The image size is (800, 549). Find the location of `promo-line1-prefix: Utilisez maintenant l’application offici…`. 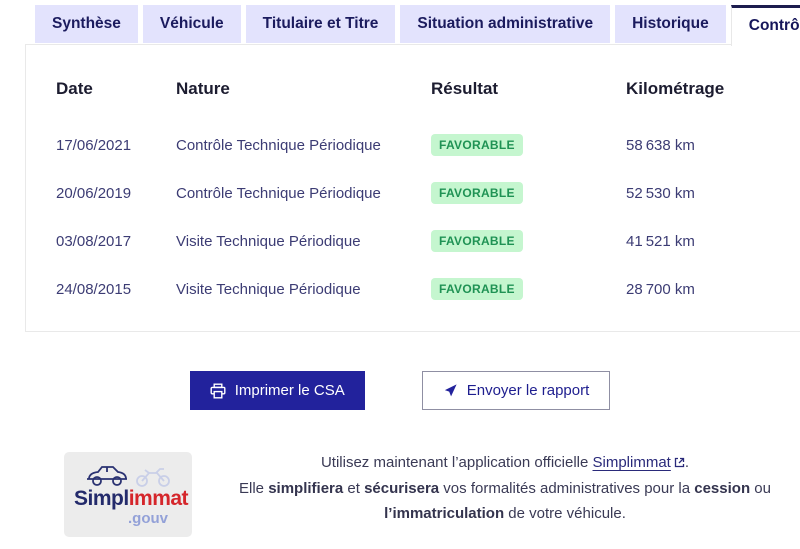

promo-line1-prefix: Utilisez maintenant l’application offici… is located at coordinates (456, 462).